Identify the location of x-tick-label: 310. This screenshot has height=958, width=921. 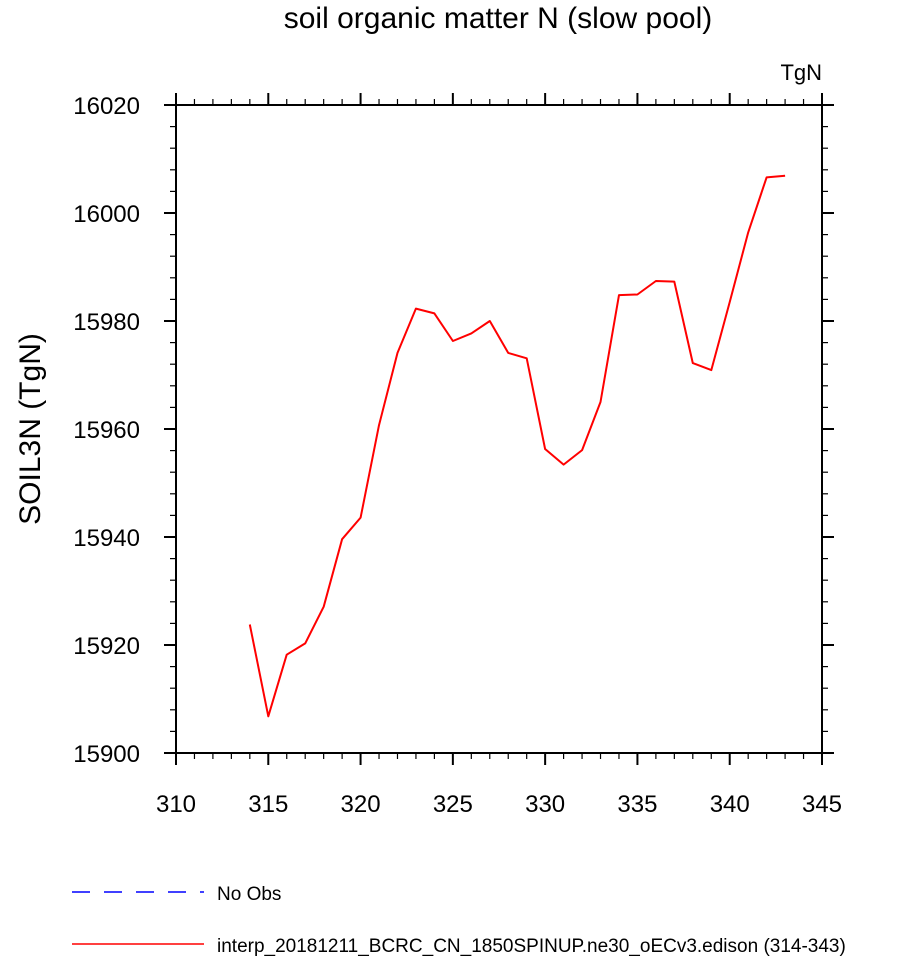
(176, 804).